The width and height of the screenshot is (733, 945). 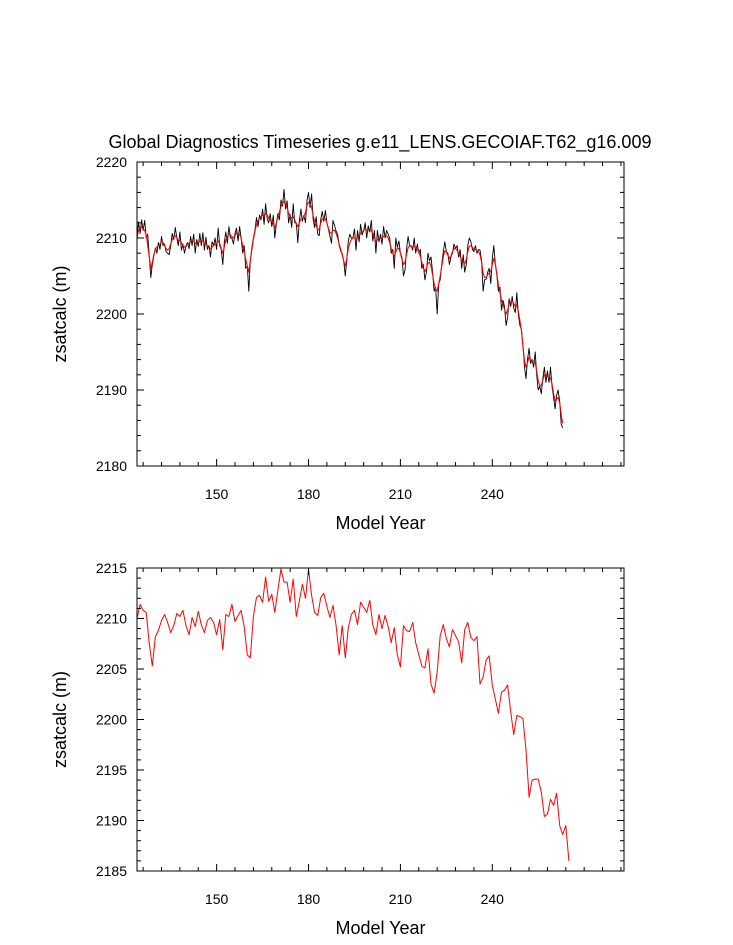 I want to click on bottom-y-axis-label: zsatcalc (m), so click(x=60, y=719).